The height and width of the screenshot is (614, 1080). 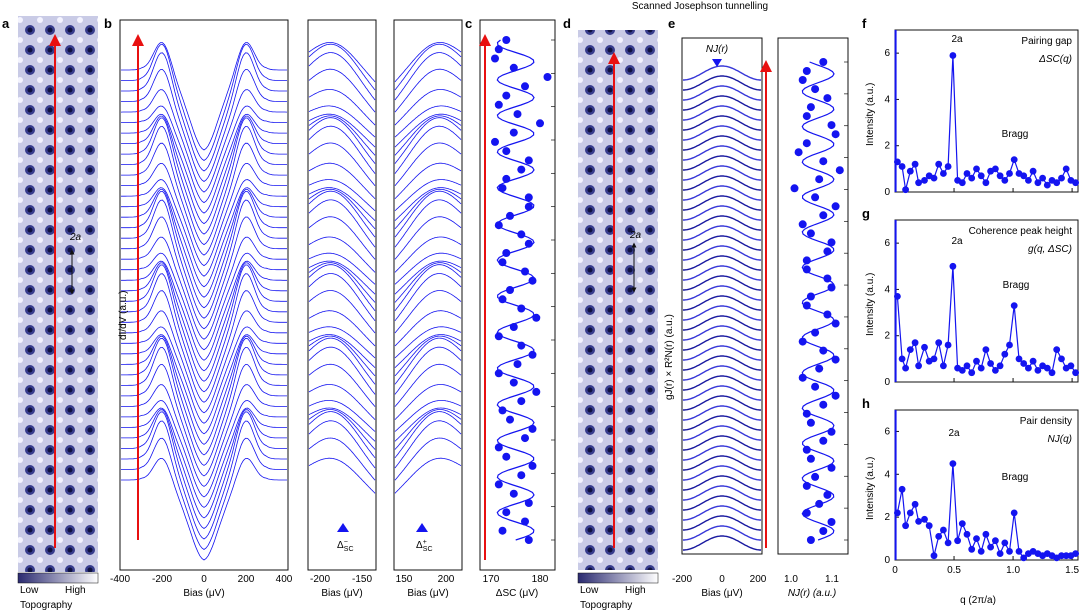 What do you see at coordinates (589, 590) in the screenshot?
I see `colorbar-low-d: Low` at bounding box center [589, 590].